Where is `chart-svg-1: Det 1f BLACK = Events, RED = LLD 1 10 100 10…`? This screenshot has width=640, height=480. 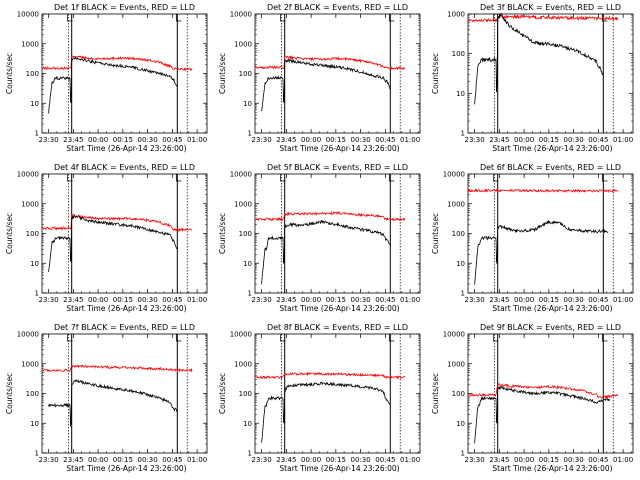
chart-svg-1: Det 1f BLACK = Events, RED = LLD 1 10 100 10… is located at coordinates (106, 78).